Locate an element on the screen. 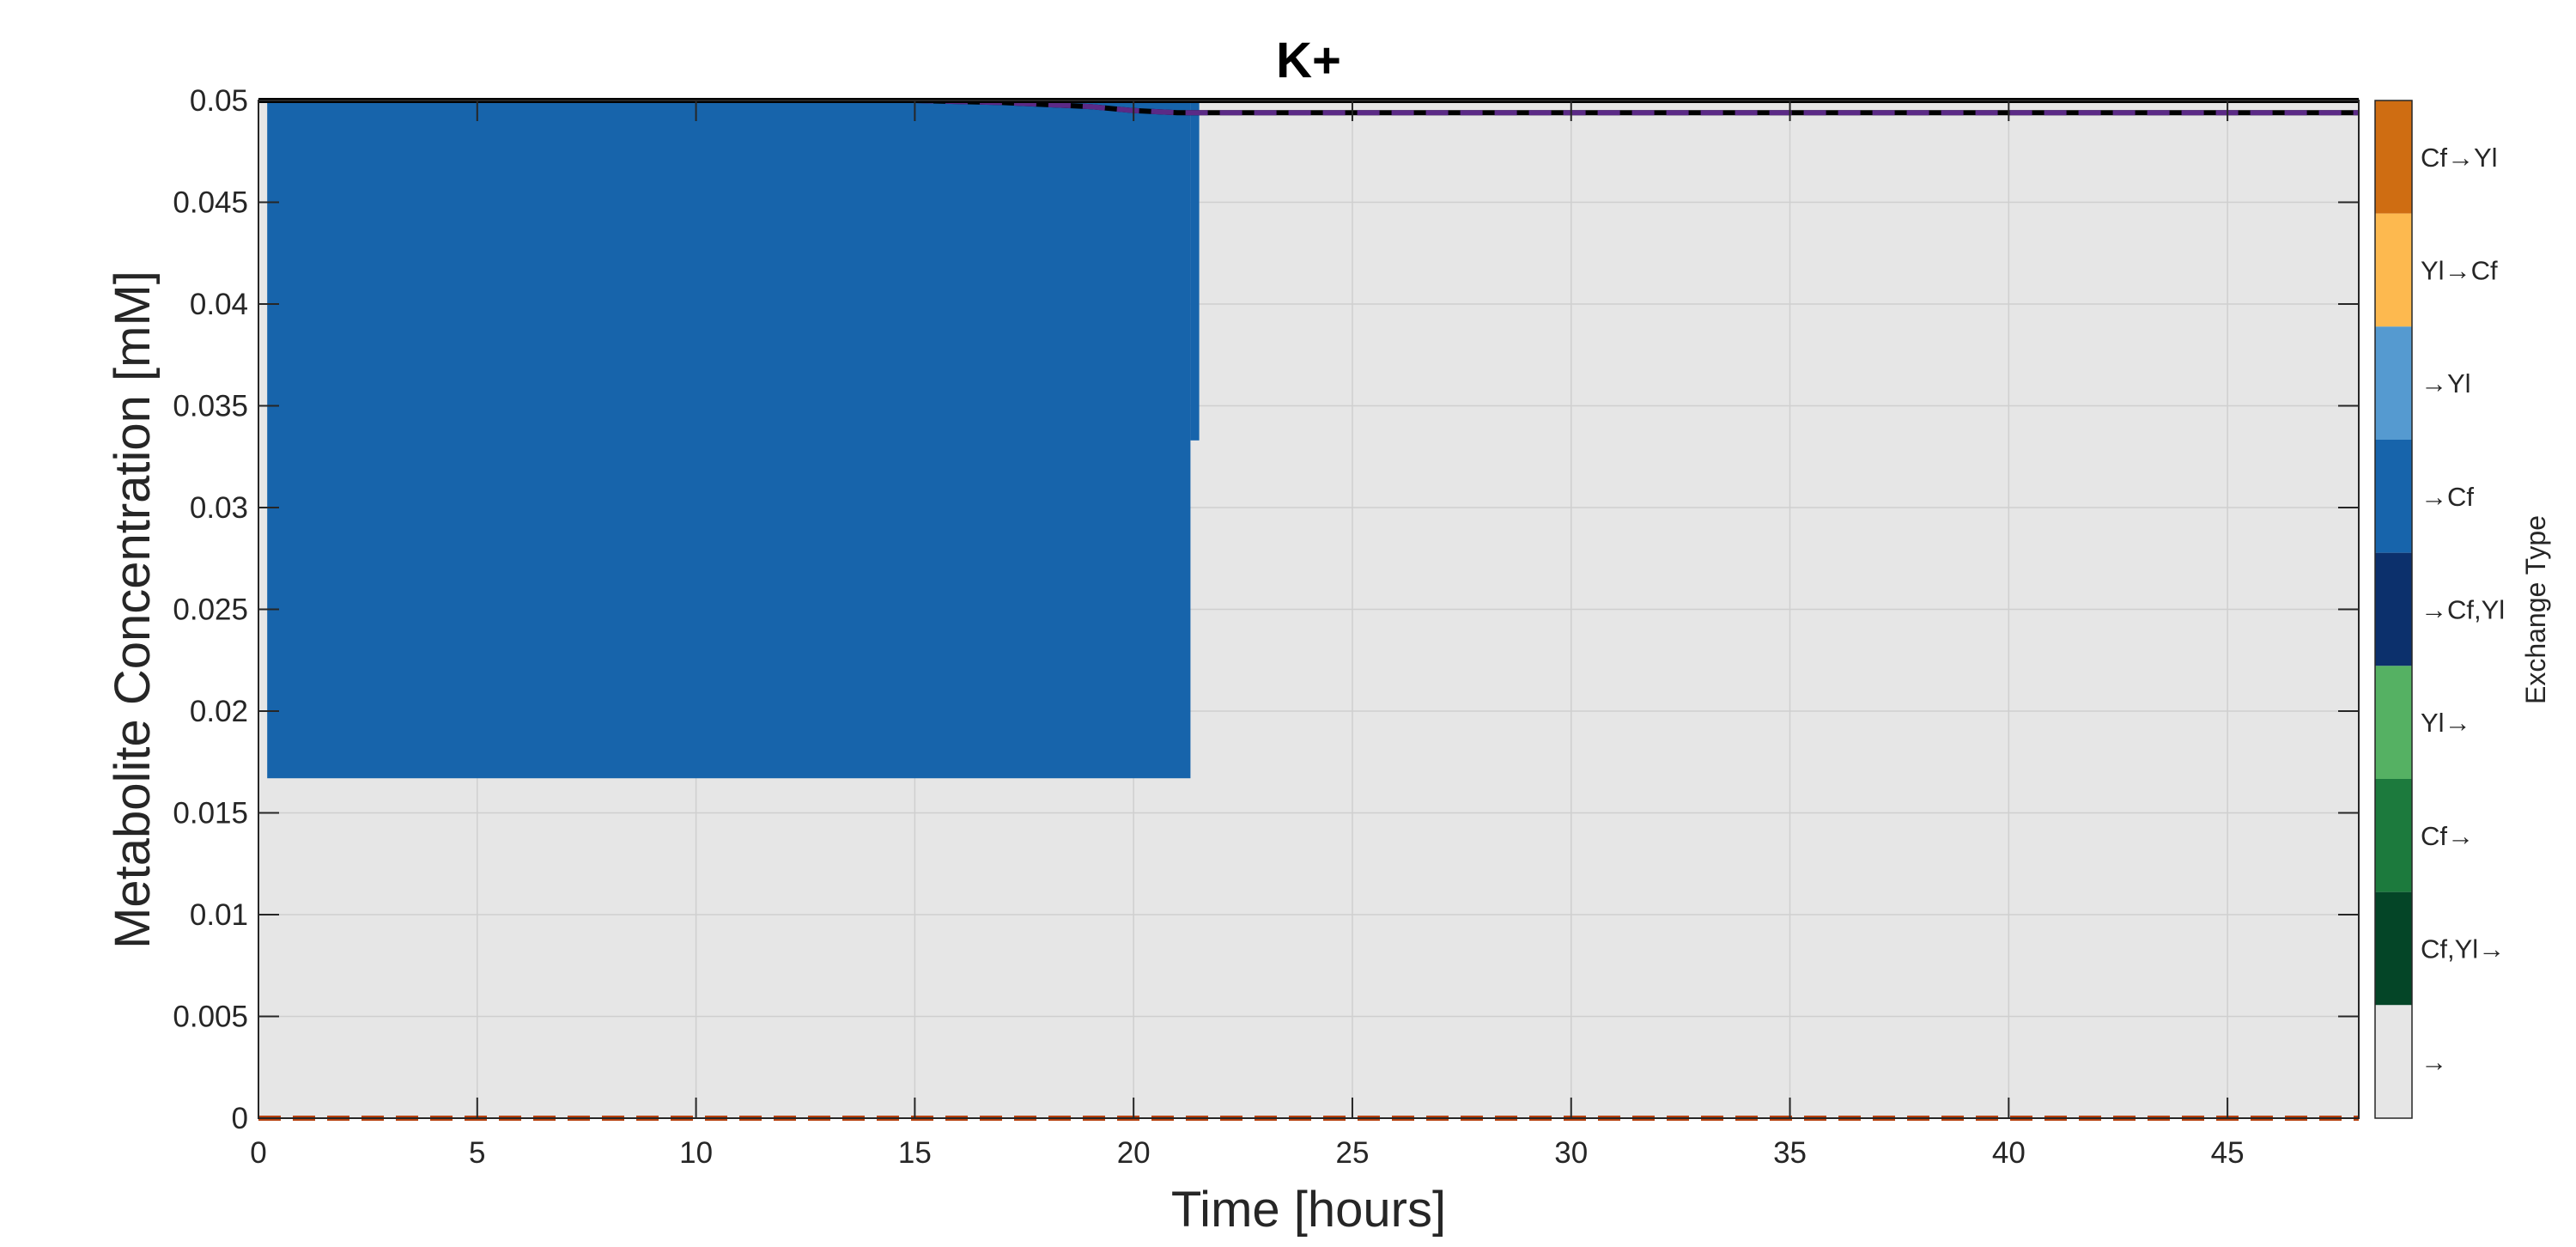  x-tick-label: 40 is located at coordinates (2009, 1153).